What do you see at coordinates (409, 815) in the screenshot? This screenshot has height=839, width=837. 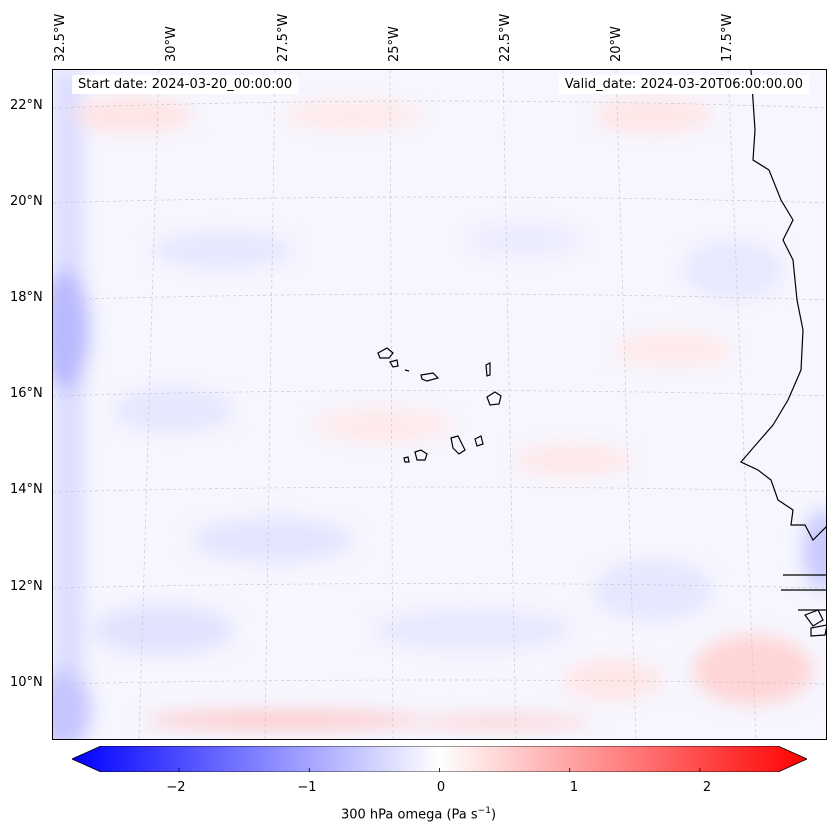 I see `colorbar-title-text: 300 hPa omega (Pa s` at bounding box center [409, 815].